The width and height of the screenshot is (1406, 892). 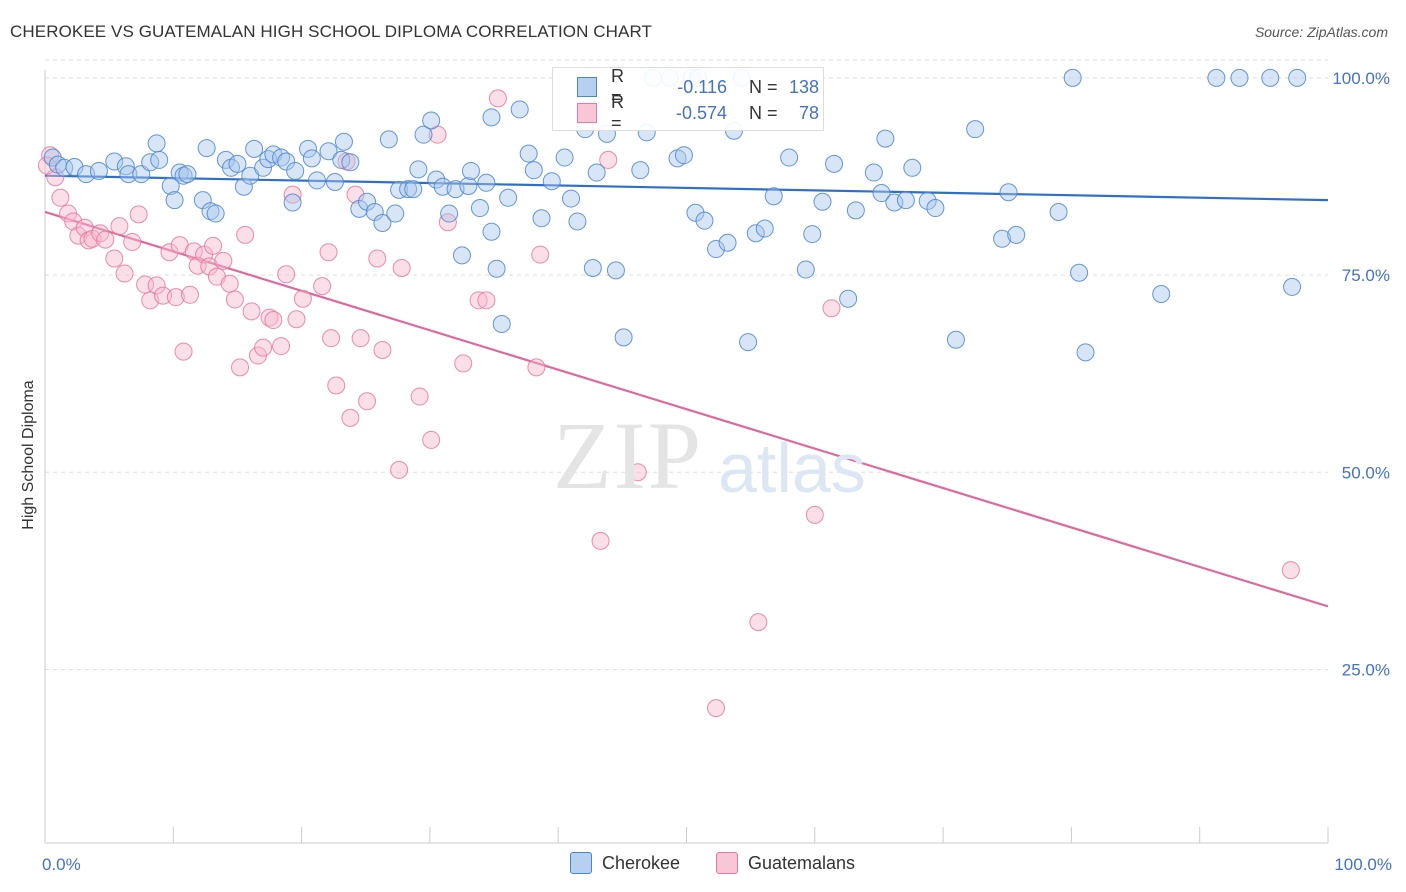 What do you see at coordinates (686, 188) in the screenshot?
I see `cherokee-trend-line` at bounding box center [686, 188].